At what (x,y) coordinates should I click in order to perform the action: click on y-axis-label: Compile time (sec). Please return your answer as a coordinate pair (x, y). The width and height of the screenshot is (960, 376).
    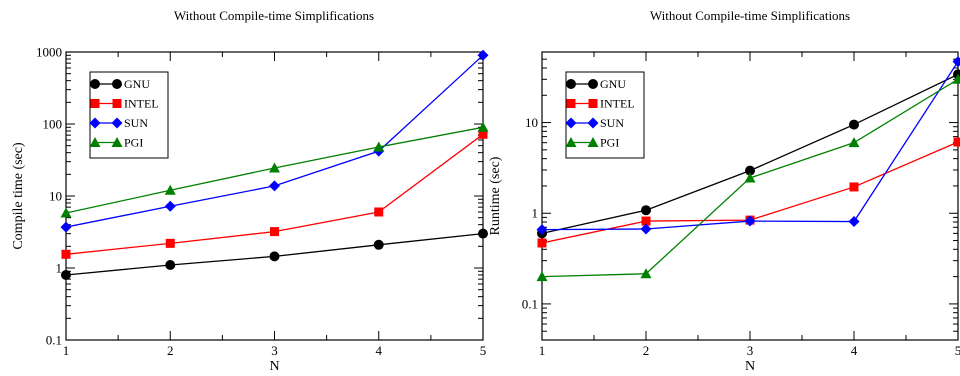
    Looking at the image, I should click on (18, 196).